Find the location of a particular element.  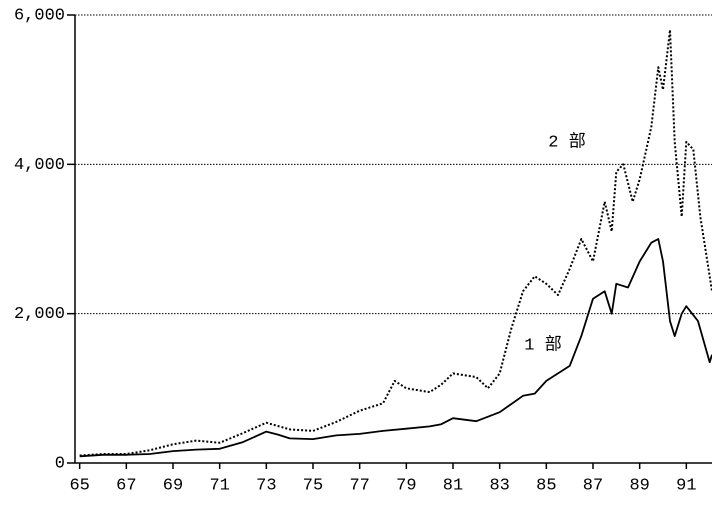

y-tick-label: 4,000 is located at coordinates (39, 165).